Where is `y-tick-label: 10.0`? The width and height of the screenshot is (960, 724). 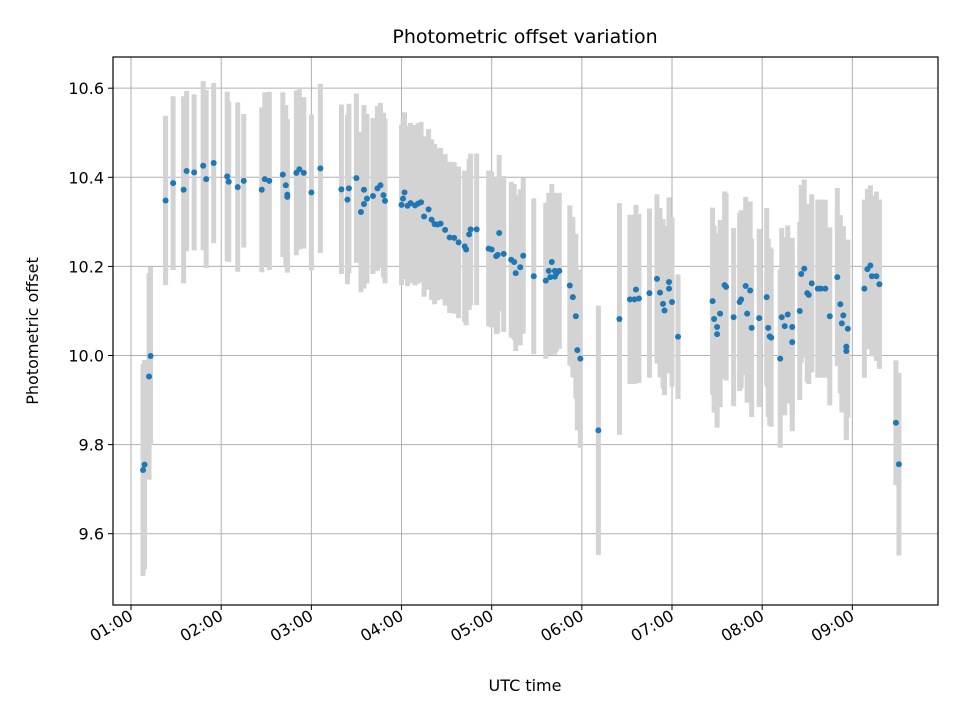 y-tick-label: 10.0 is located at coordinates (86, 356).